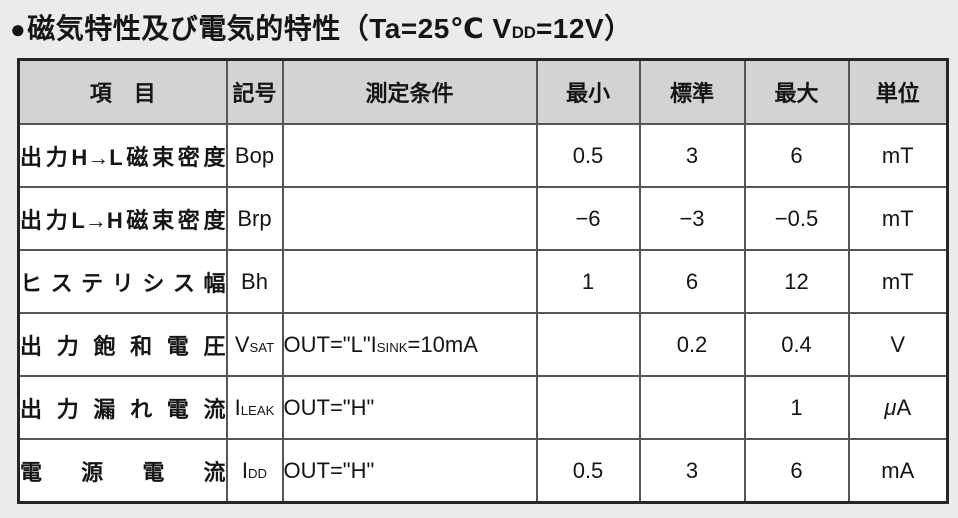 The image size is (958, 518). Describe the element at coordinates (122, 218) in the screenshot. I see `item-cell: 出力L→H磁束密度` at that location.